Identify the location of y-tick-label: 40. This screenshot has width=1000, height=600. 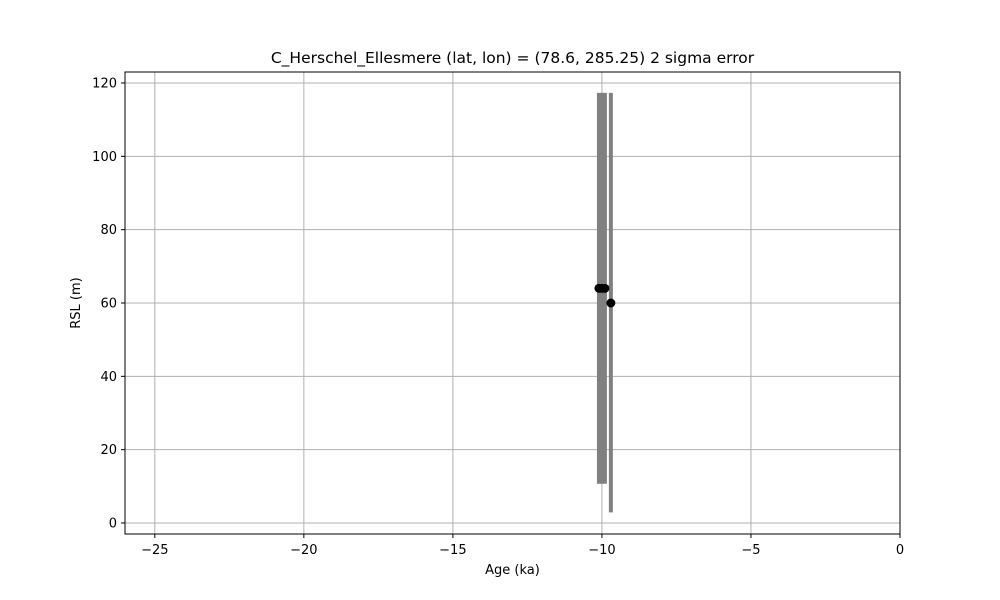
(108, 377).